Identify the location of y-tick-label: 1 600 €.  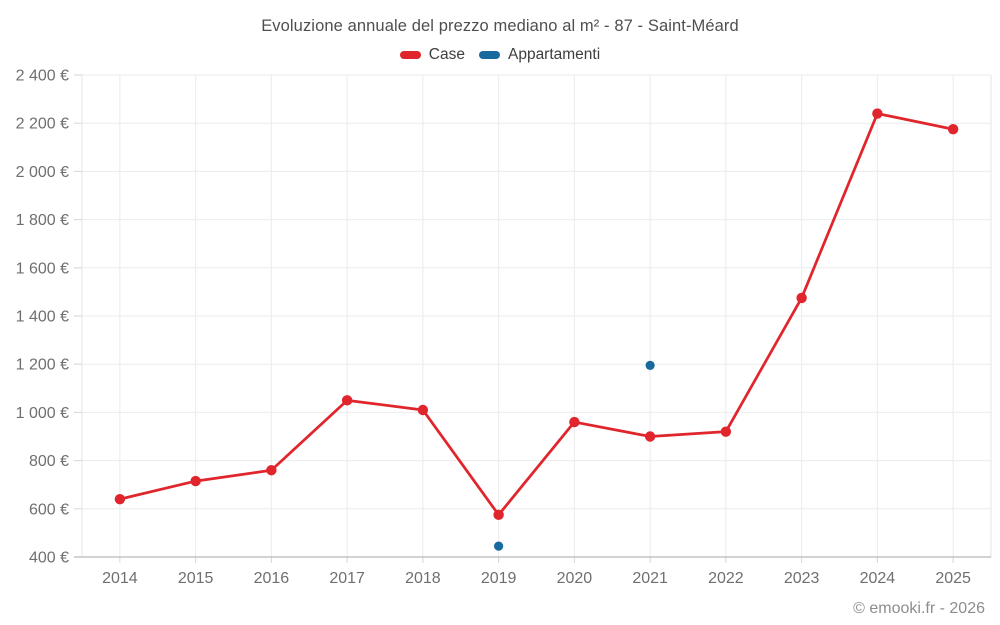
(42, 268).